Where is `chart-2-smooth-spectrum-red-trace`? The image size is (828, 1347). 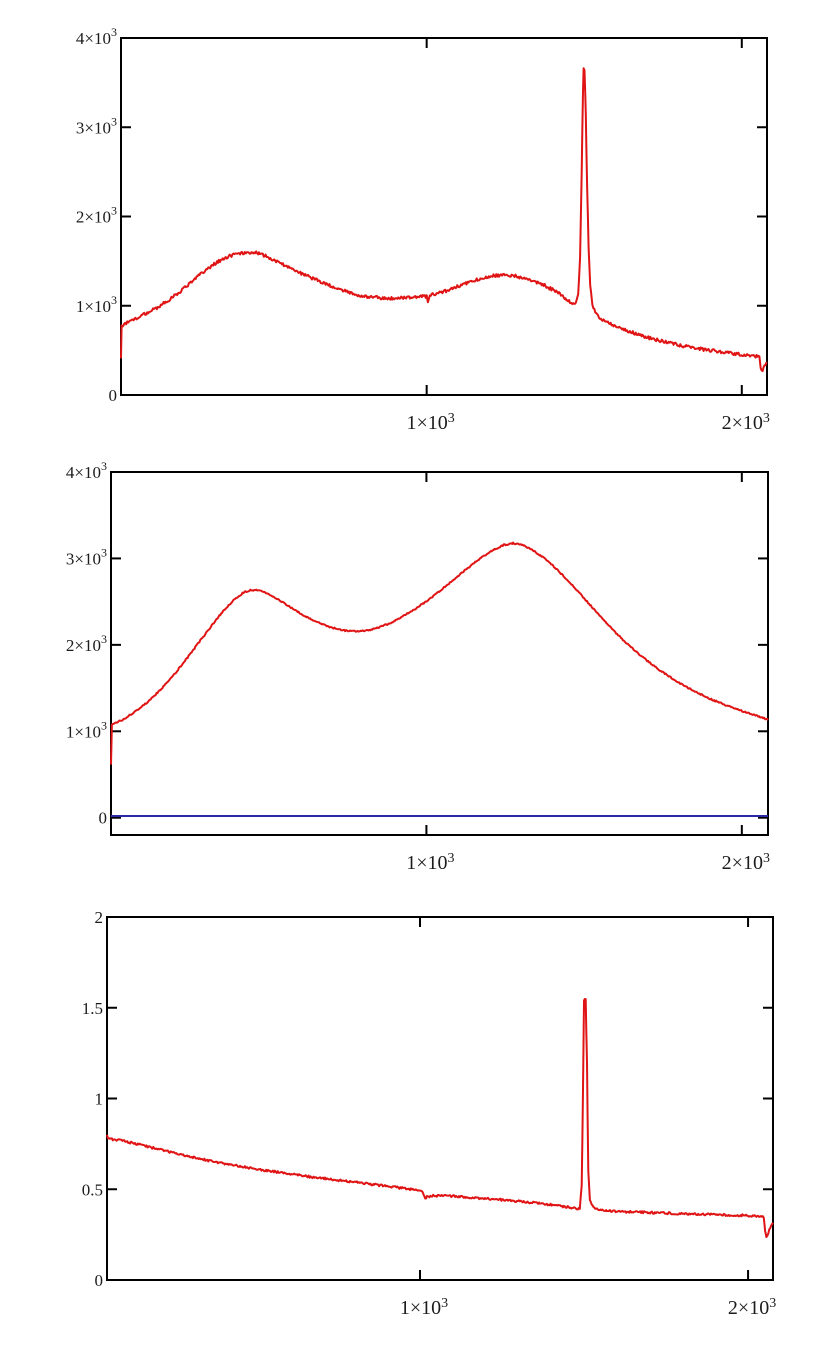 chart-2-smooth-spectrum-red-trace is located at coordinates (439, 653).